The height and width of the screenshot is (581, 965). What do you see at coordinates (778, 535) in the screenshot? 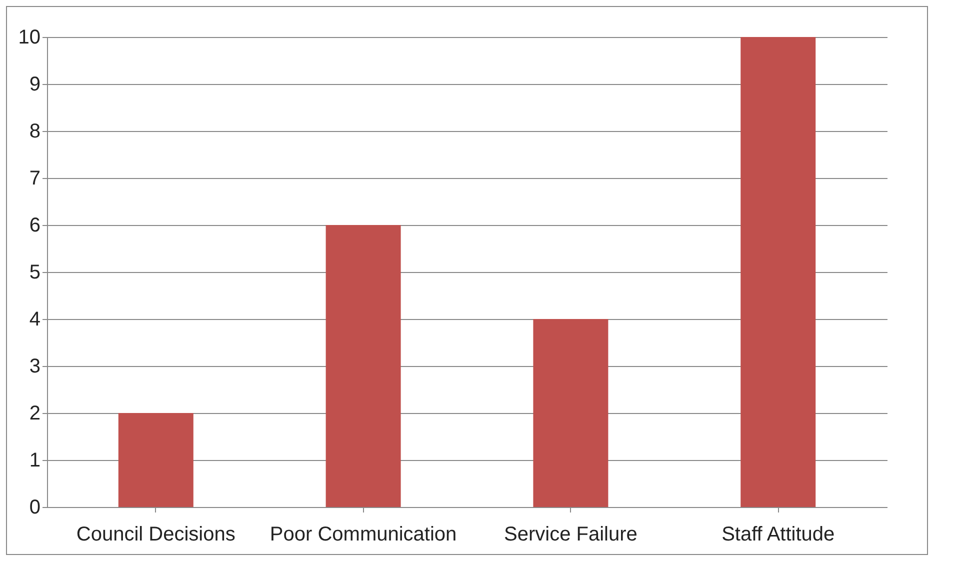
I see `x-tick-label: Staff Attitude` at bounding box center [778, 535].